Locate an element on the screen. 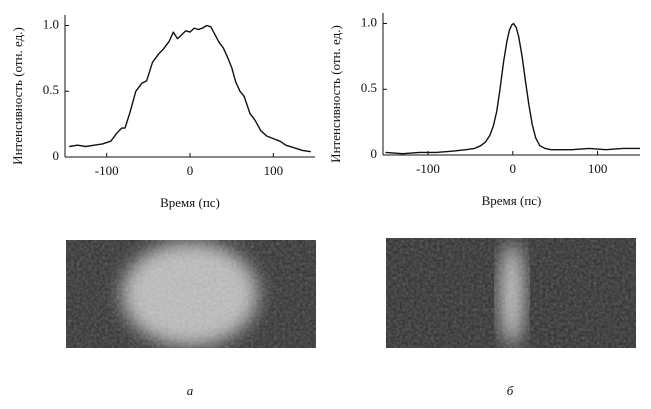 The image size is (651, 409). panel-label: б is located at coordinates (510, 390).